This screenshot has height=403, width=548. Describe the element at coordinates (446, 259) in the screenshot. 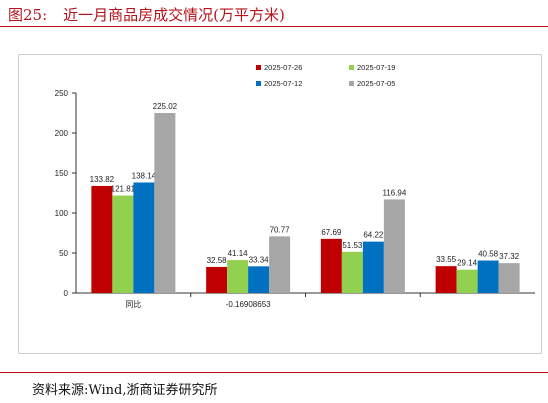

I see `data-label: 33.55` at that location.